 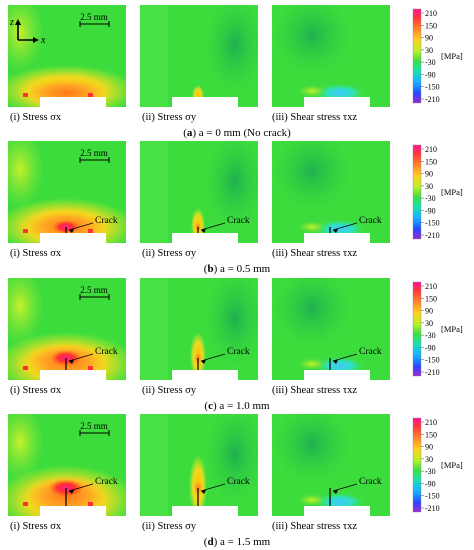 I want to click on panel-b-sx: Crack (i) Stress σx, so click(x=67, y=200).